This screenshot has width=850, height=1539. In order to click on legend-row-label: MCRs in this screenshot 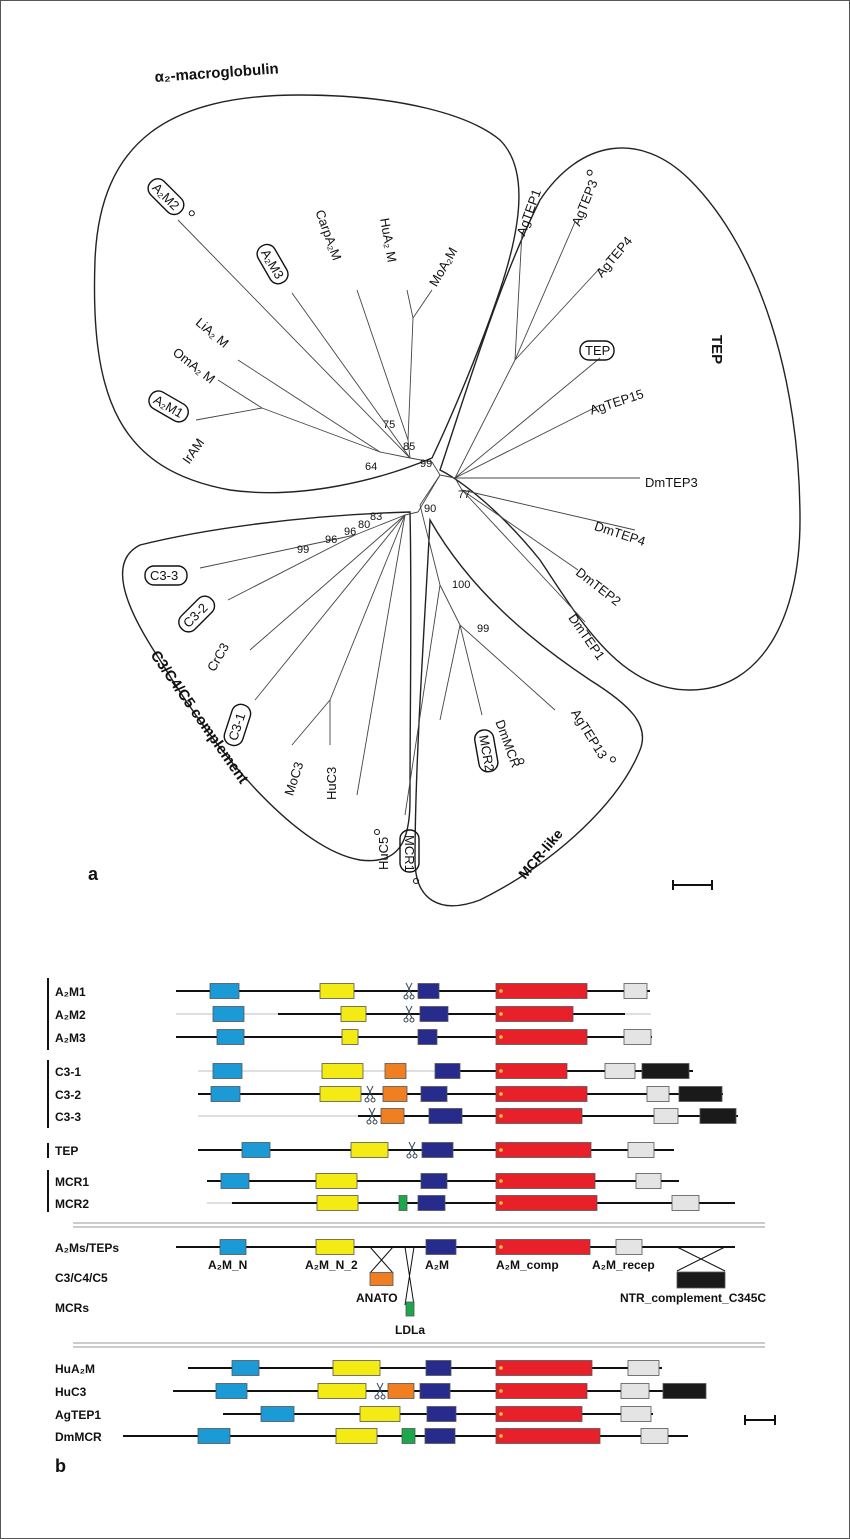, I will do `click(72, 1308)`.